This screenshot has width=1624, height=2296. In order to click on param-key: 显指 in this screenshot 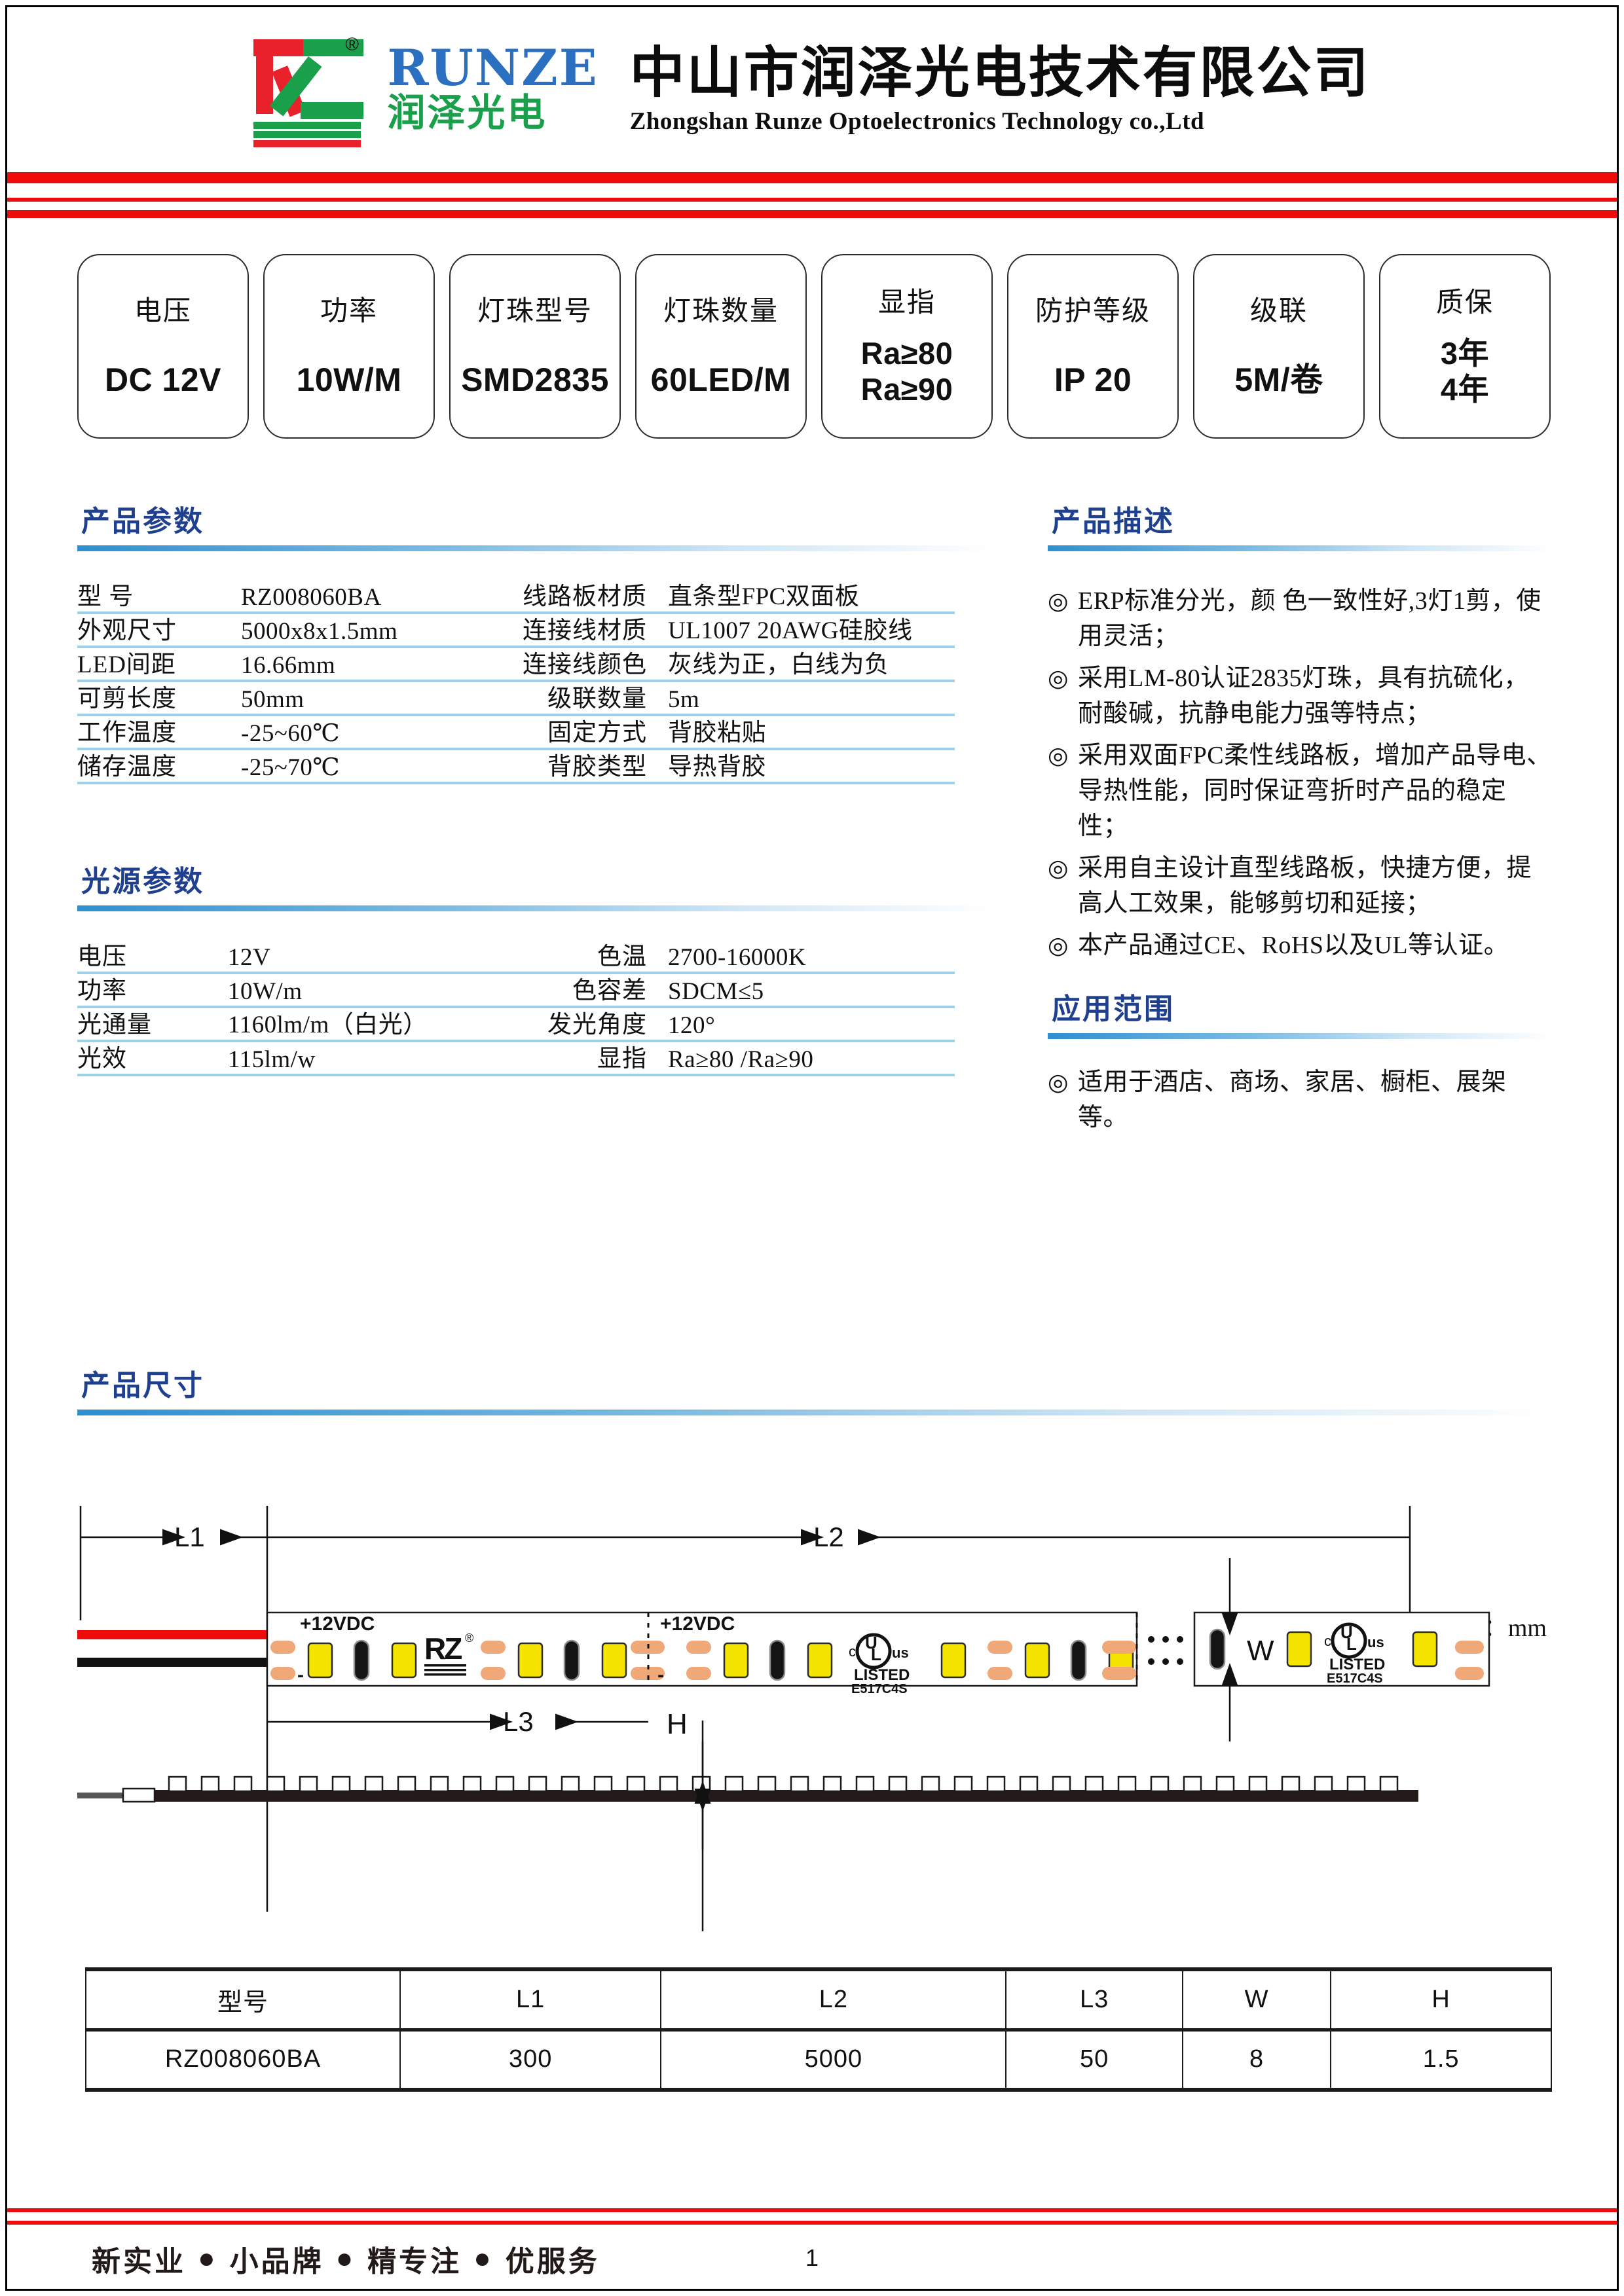, I will do `click(622, 1059)`.